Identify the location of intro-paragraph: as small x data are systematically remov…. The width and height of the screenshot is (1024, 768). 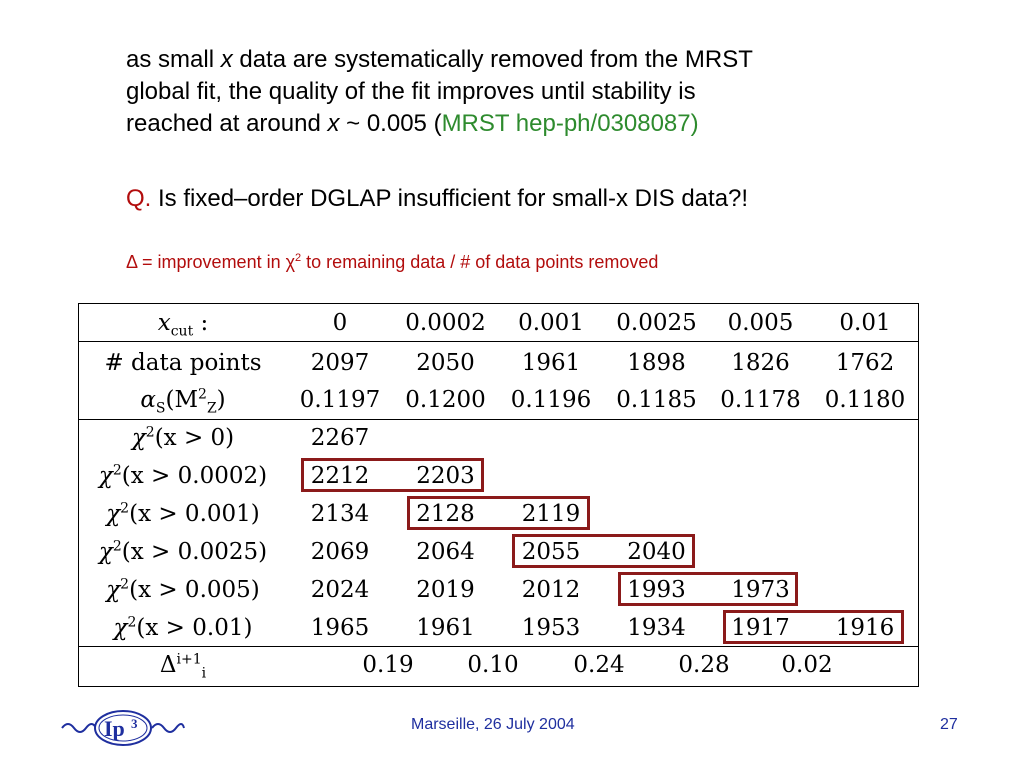
(526, 92).